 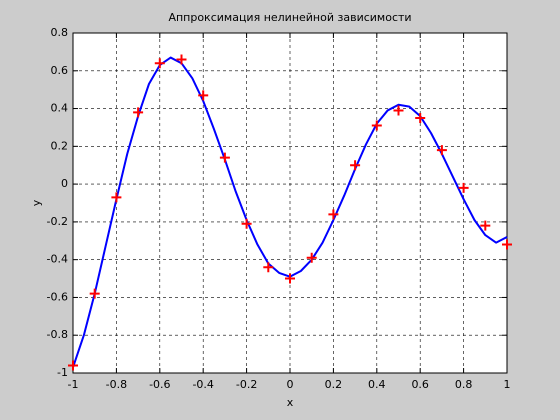 What do you see at coordinates (73, 384) in the screenshot?
I see `x-tick-label: -1` at bounding box center [73, 384].